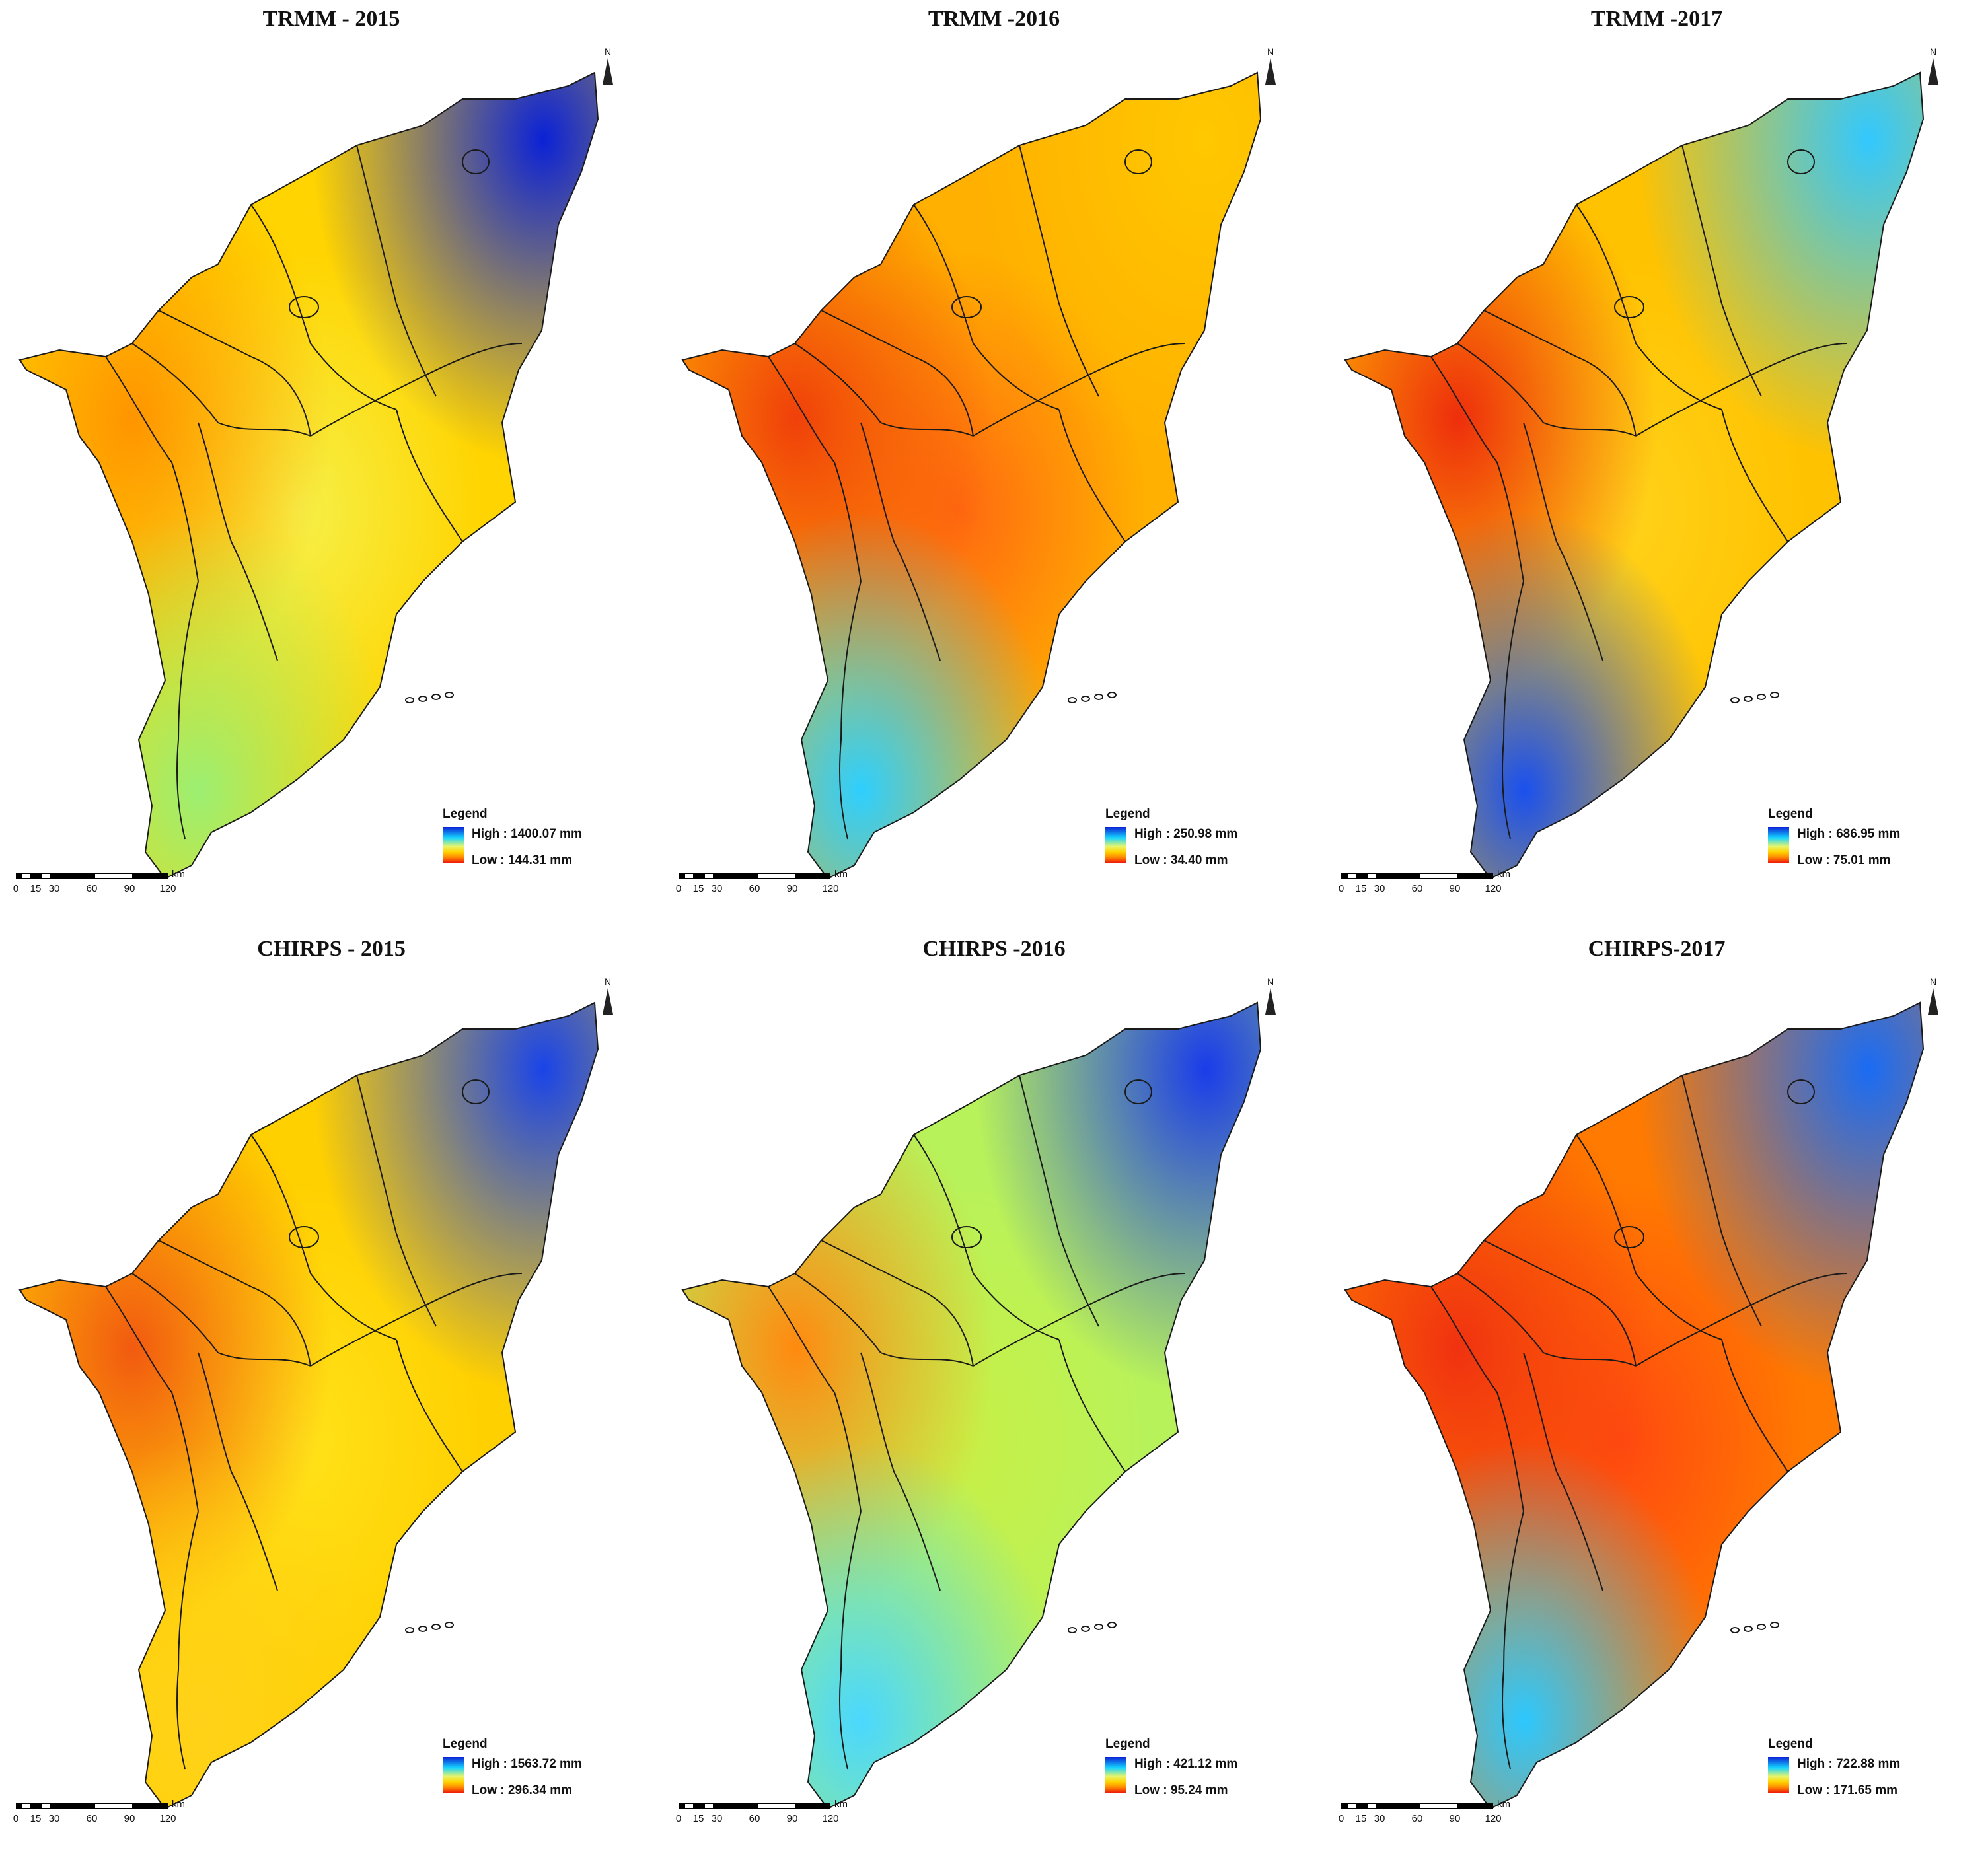 This screenshot has width=1988, height=1860. I want to click on legend-low-value: Low : 75.01 mm, so click(1844, 860).